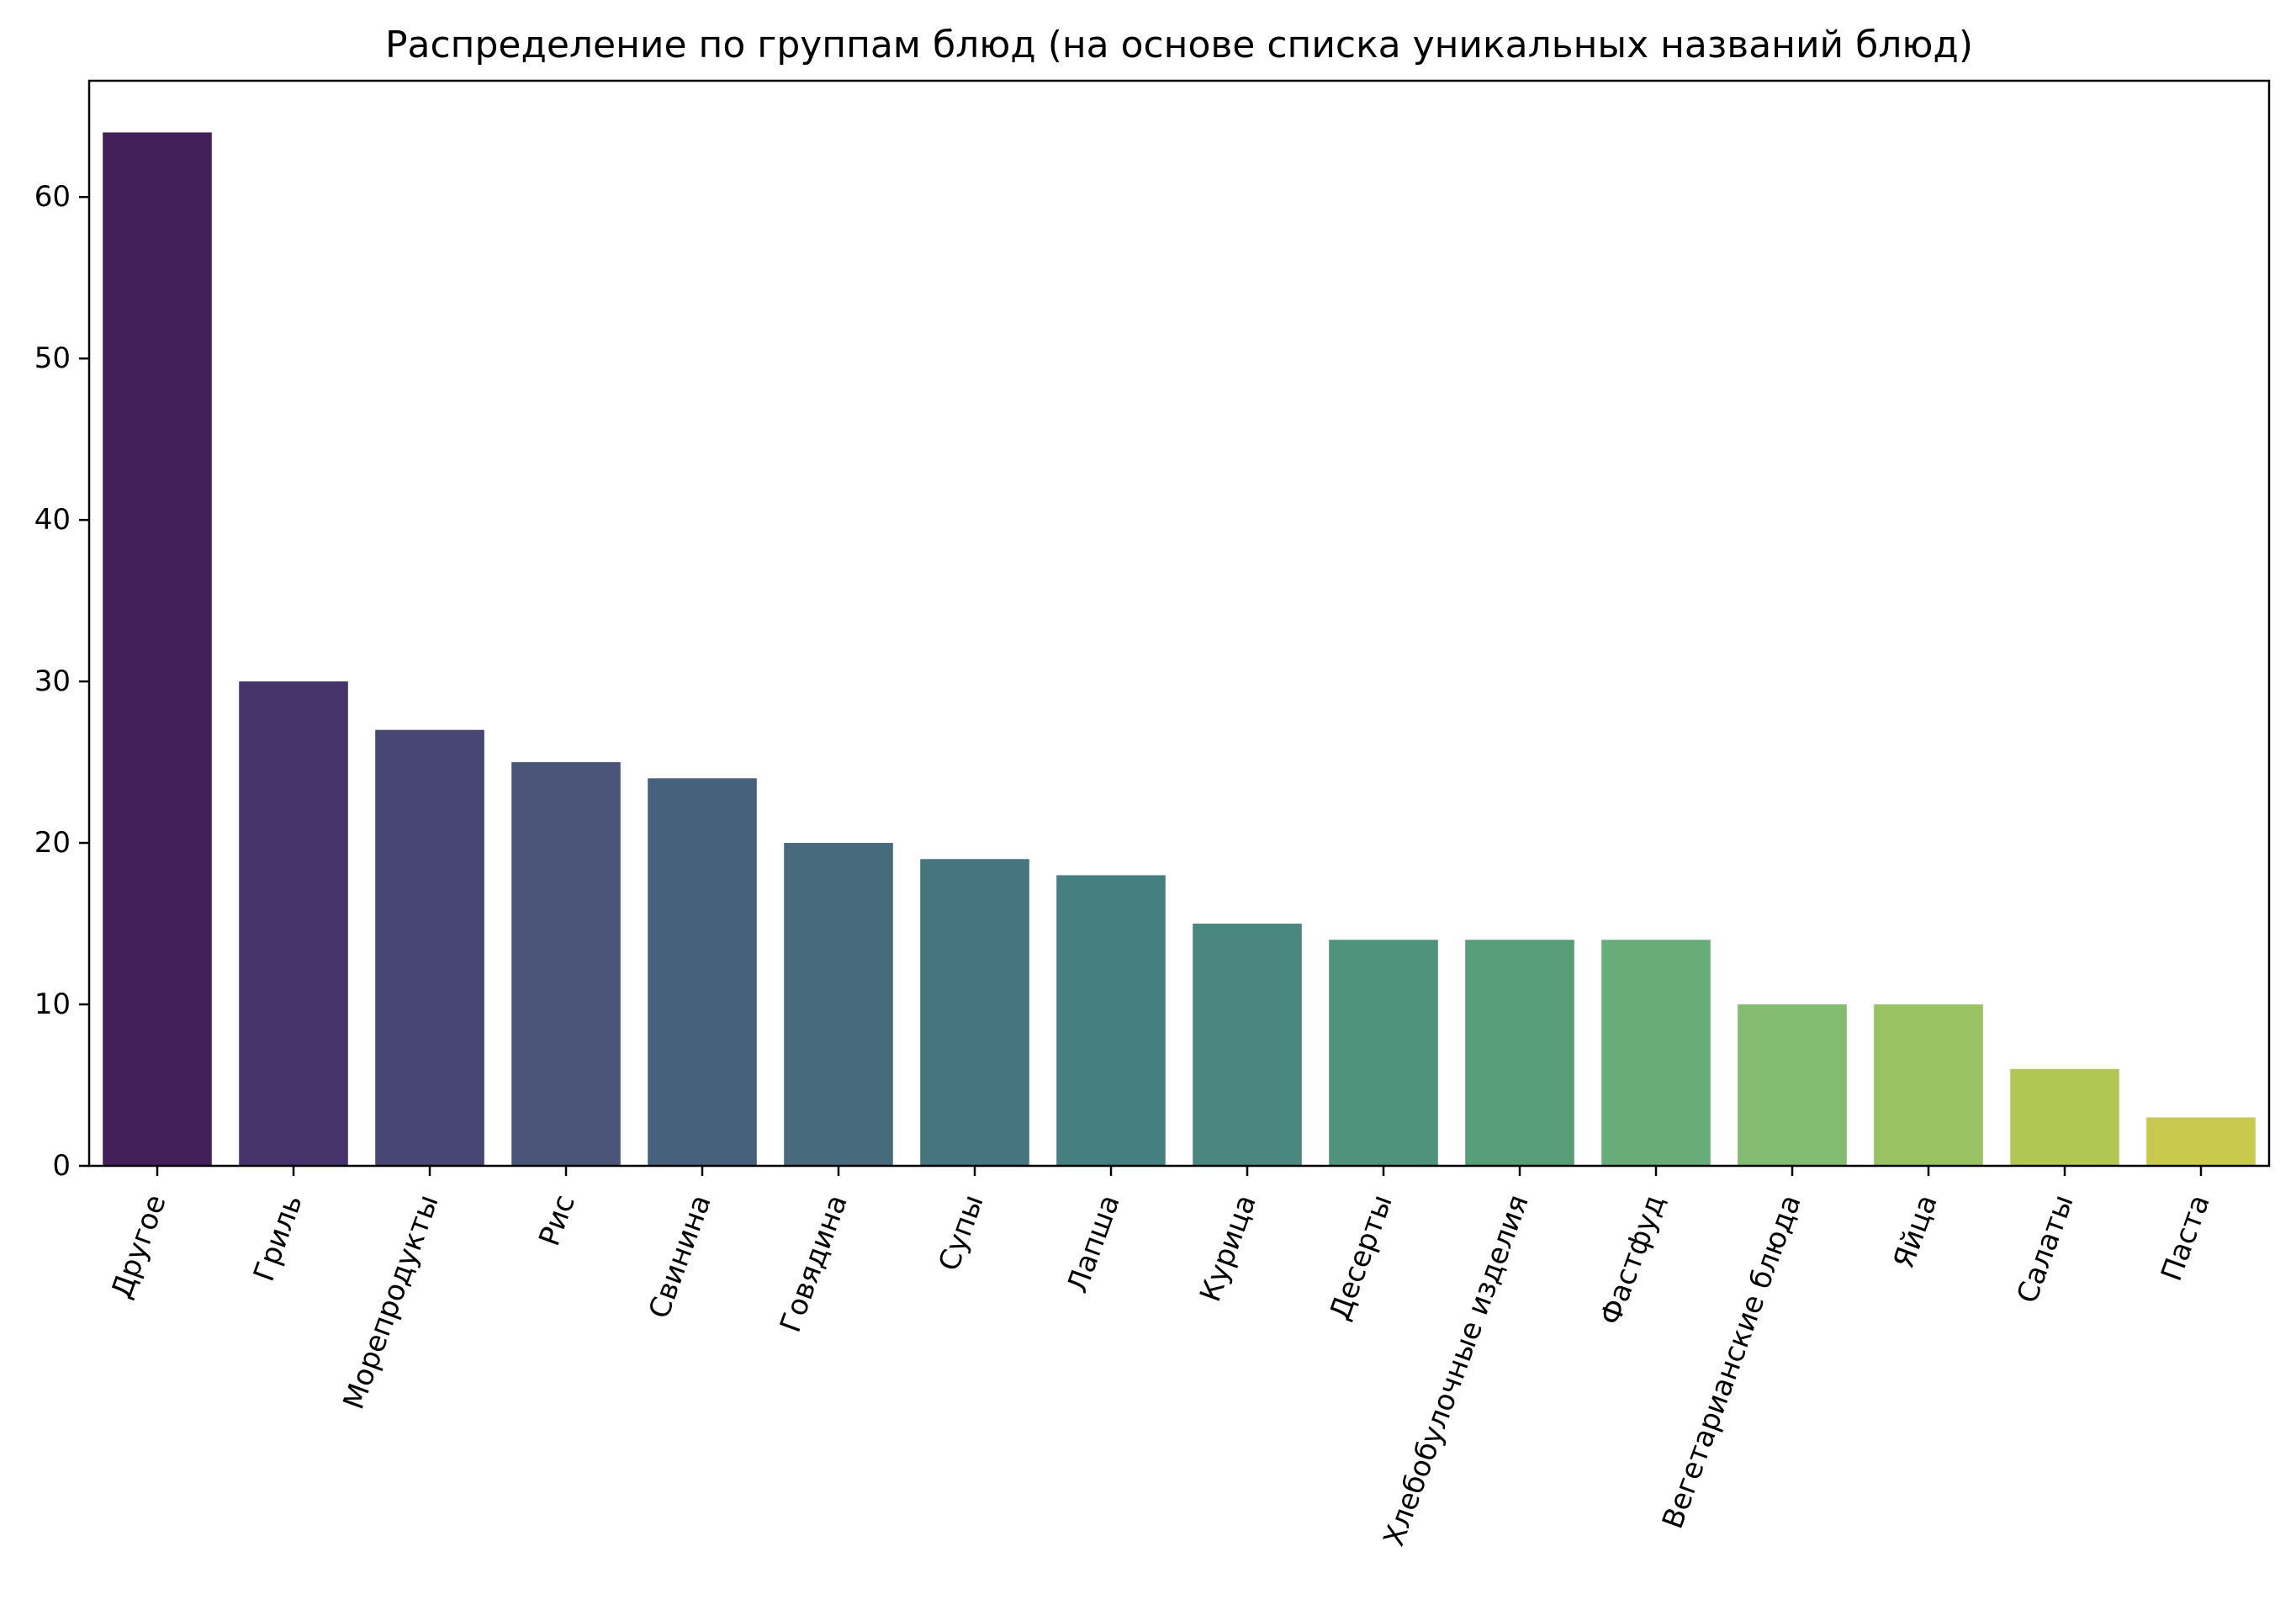  Describe the element at coordinates (61, 1166) in the screenshot. I see `y-tick-label: 0` at that location.